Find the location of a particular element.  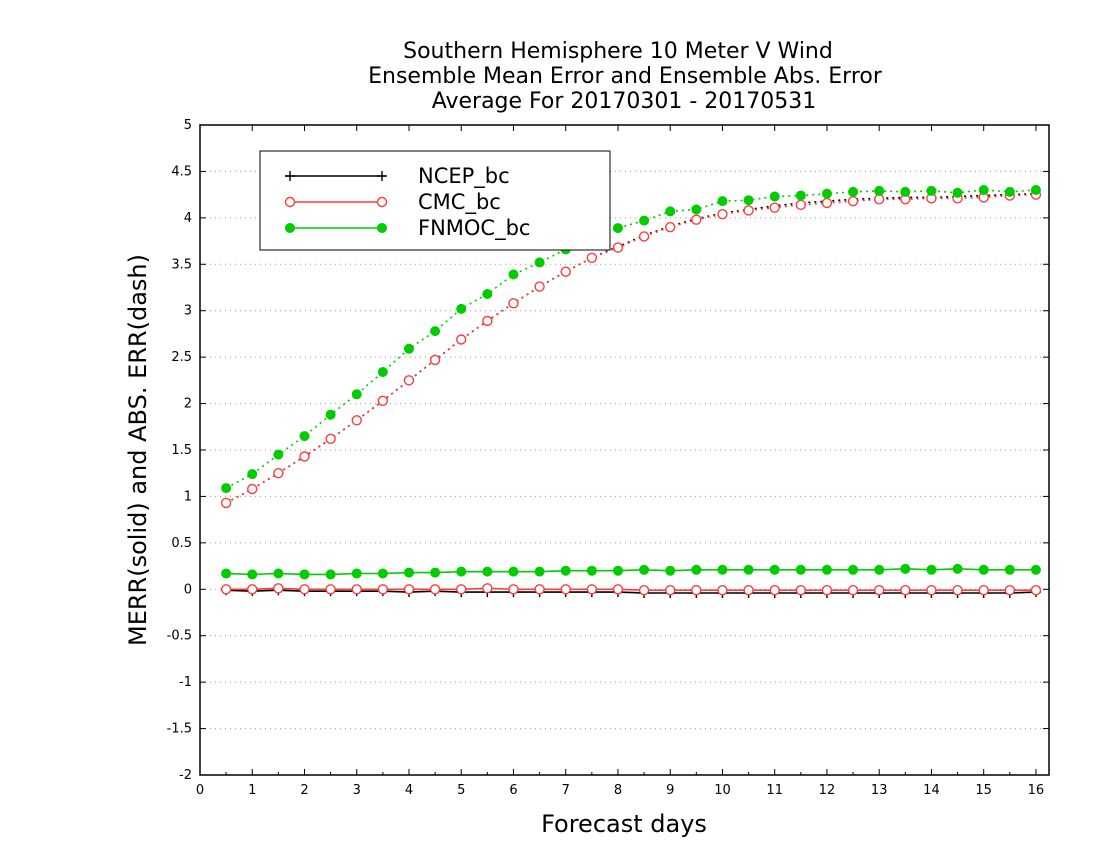

y-axis-label: MERR(solid) and ABS. ERR(dash) is located at coordinates (138, 450).